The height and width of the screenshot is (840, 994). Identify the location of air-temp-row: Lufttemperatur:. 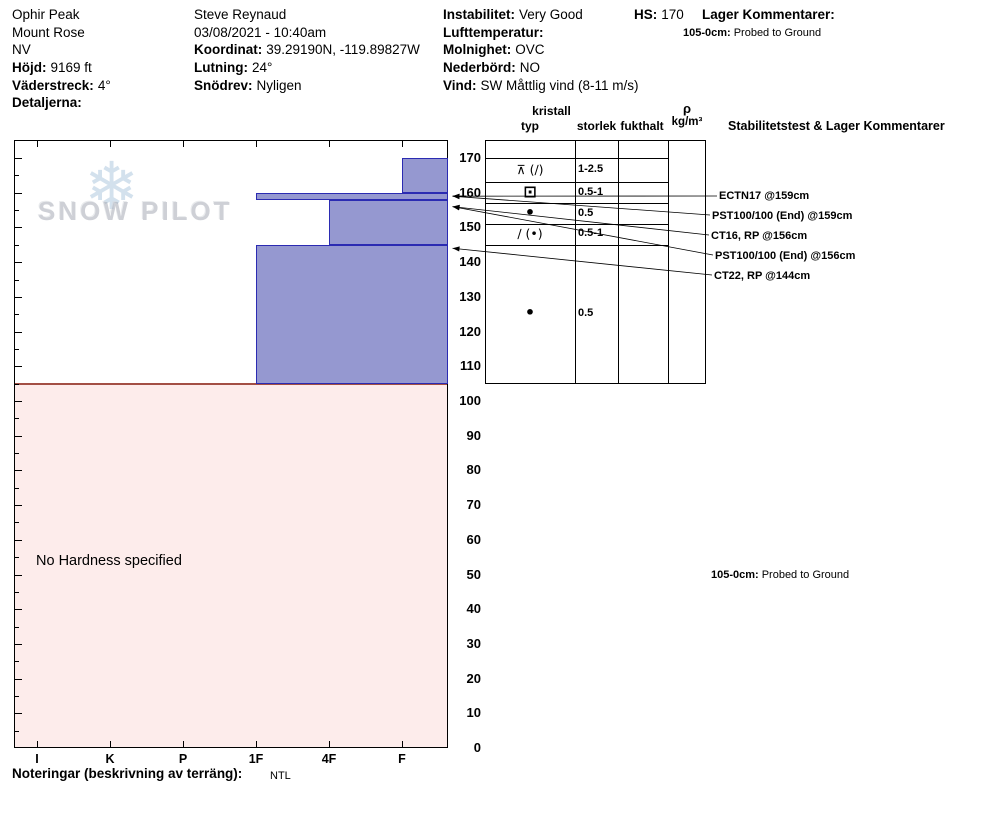
(495, 32).